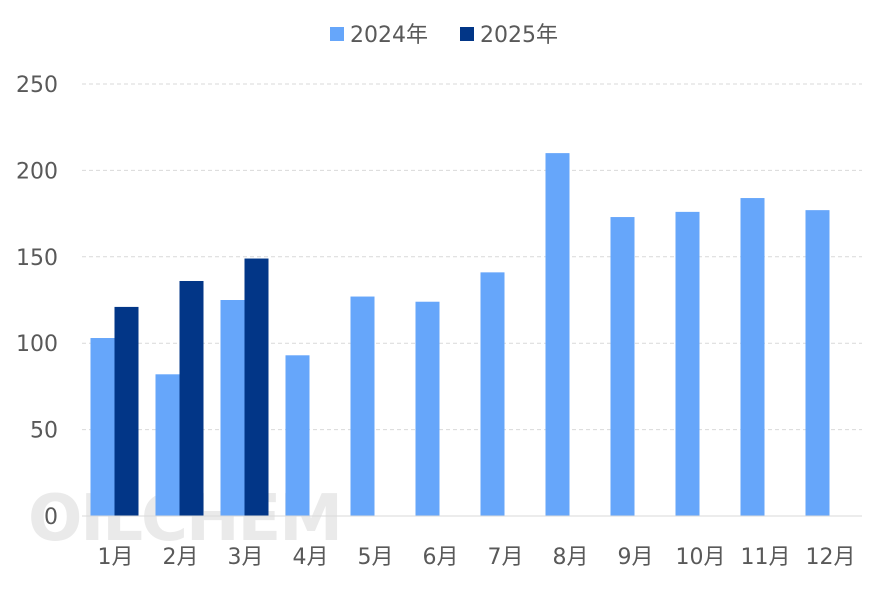  What do you see at coordinates (376, 557) in the screenshot?
I see `x-tick-label: 5月` at bounding box center [376, 557].